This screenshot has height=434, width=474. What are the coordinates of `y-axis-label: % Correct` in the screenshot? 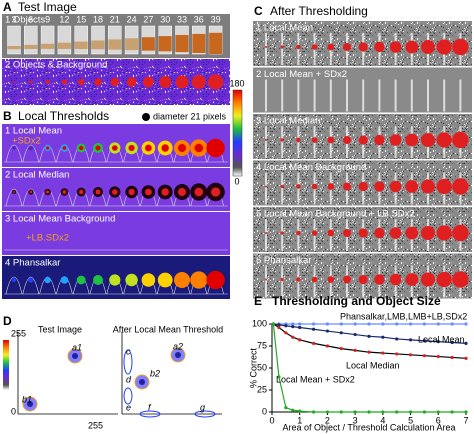 It's located at (253, 368).